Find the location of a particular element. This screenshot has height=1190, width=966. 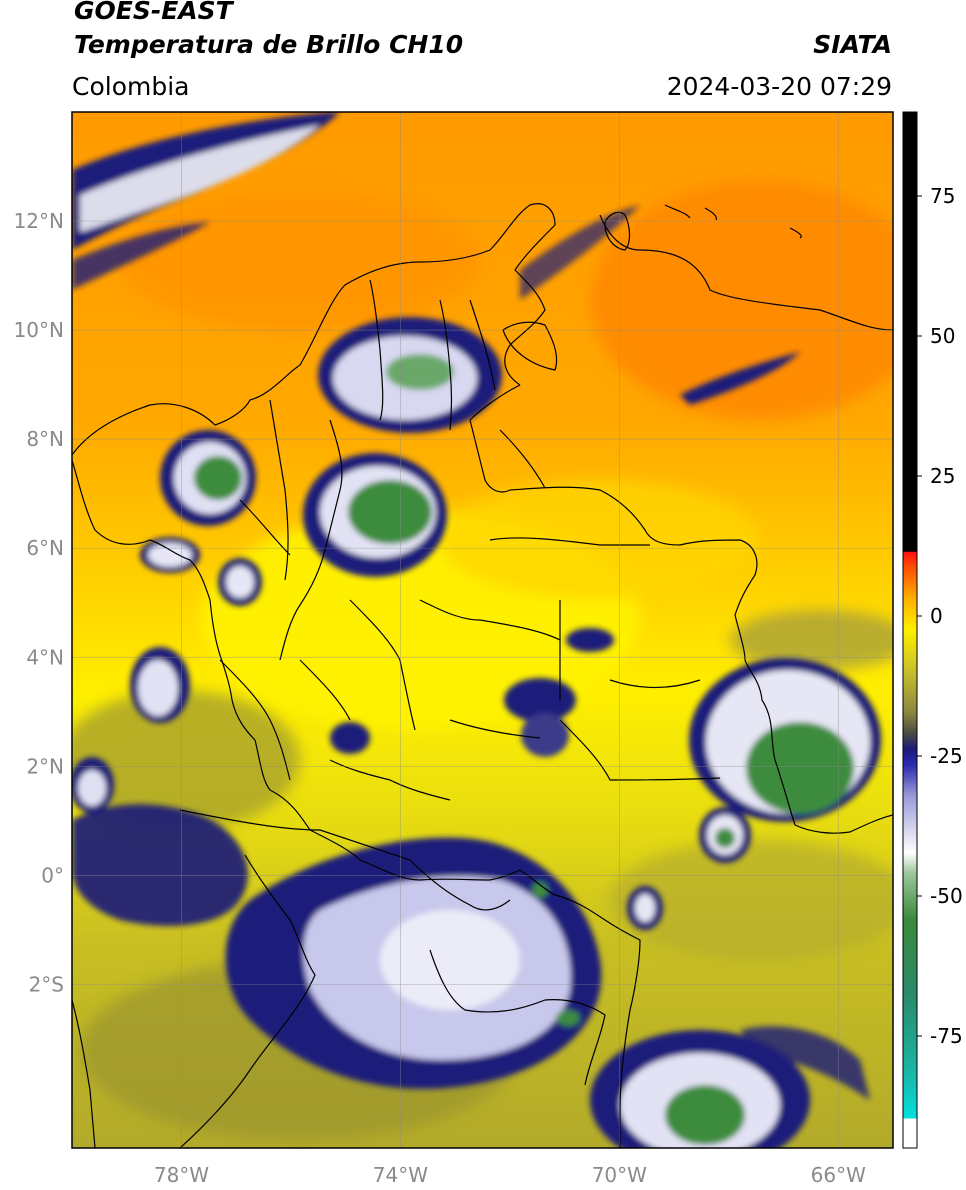

lat-tick-labels: 12°N 10°N 8°N 6°N 4°N 2°N 0° 2°S is located at coordinates (39, 602).